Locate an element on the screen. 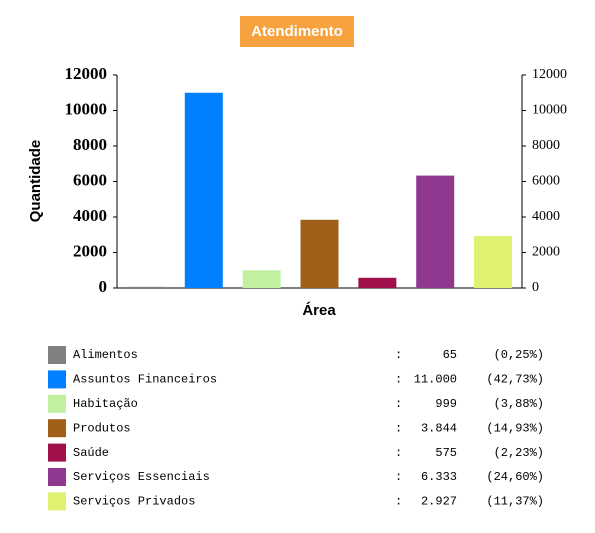  legend-value: 65 is located at coordinates (450, 355).